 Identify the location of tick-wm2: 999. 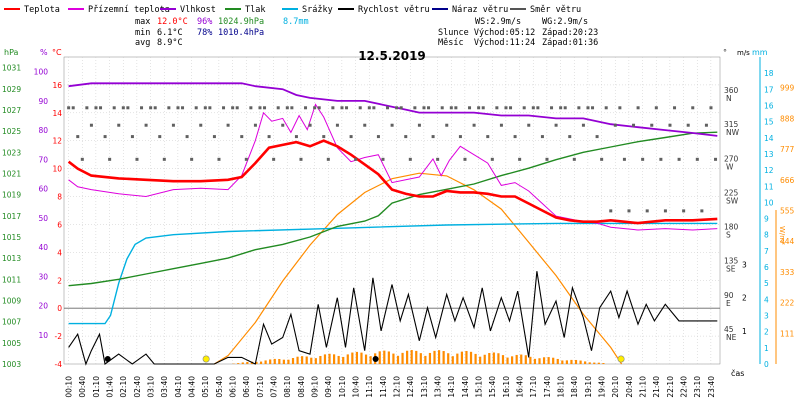
(787, 88).